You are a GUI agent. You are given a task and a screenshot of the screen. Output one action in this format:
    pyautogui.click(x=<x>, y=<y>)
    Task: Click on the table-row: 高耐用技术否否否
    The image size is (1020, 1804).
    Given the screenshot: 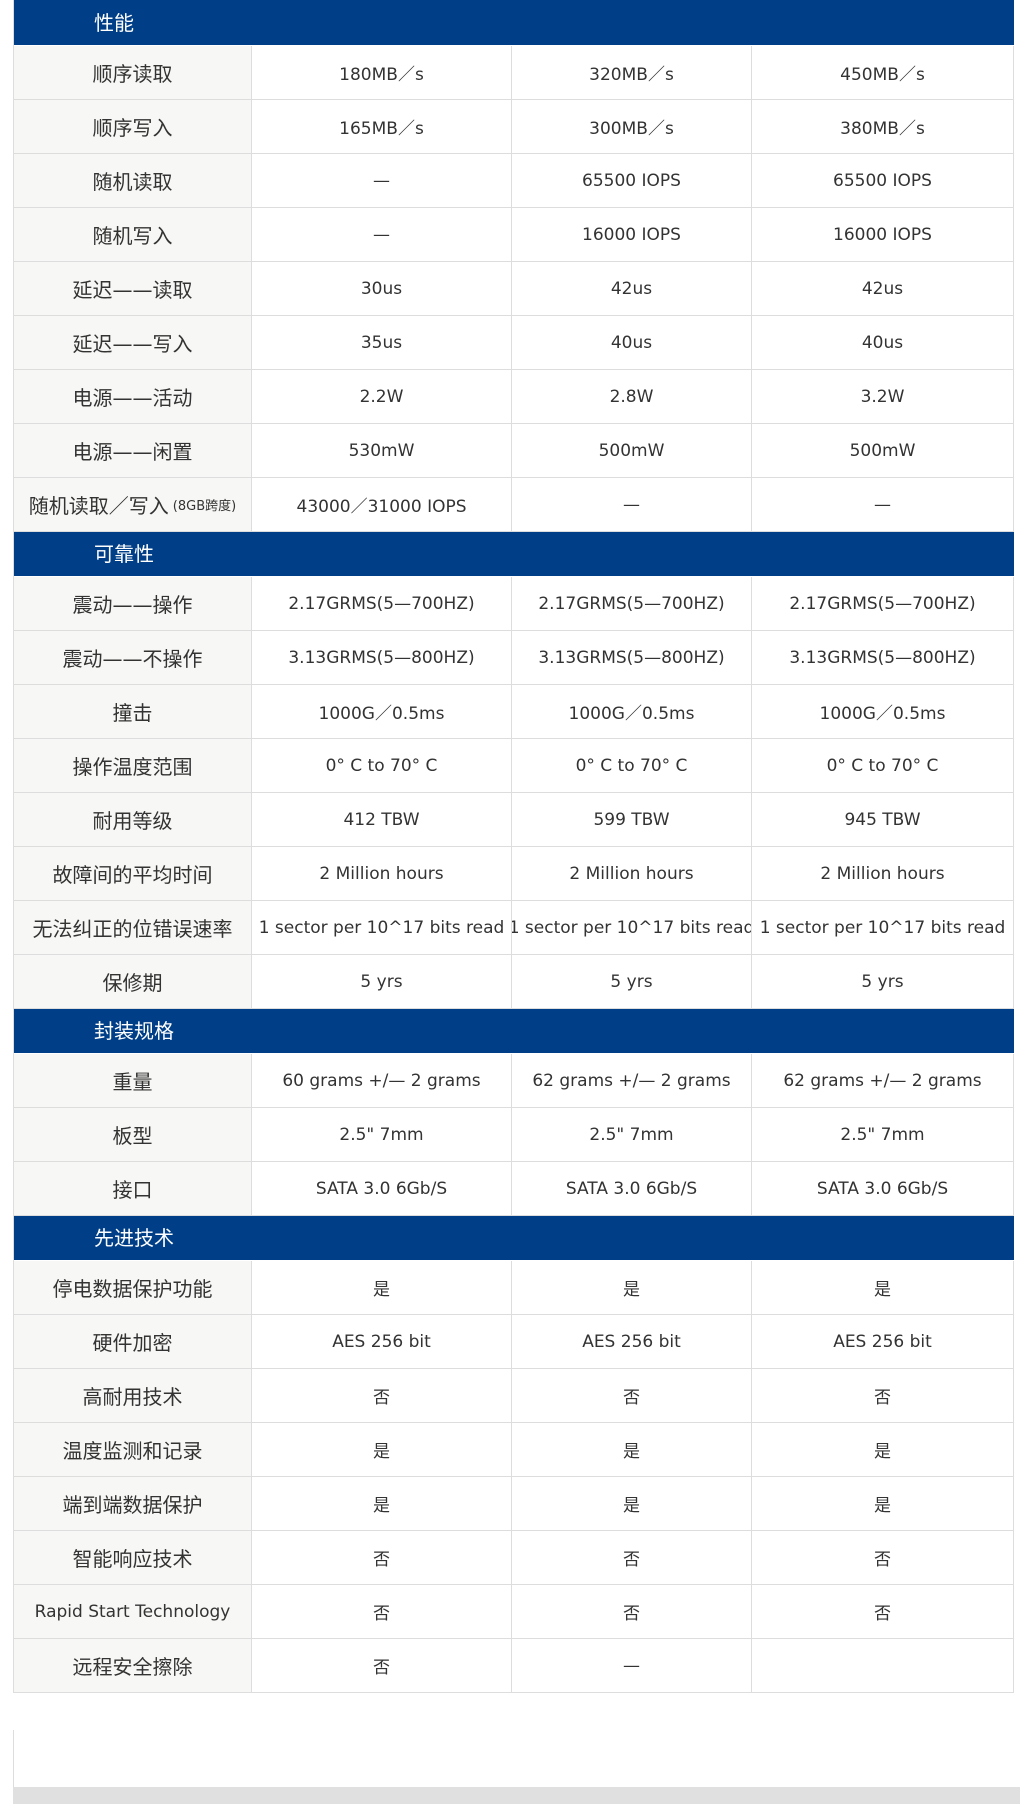 What is the action you would take?
    pyautogui.click(x=514, y=1396)
    